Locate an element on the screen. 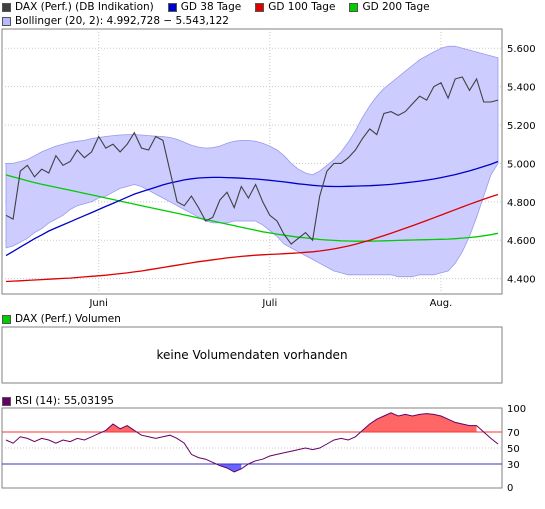 Image resolution: width=545 pixels, height=509 pixels. legend-rsi-swatch is located at coordinates (6, 401).